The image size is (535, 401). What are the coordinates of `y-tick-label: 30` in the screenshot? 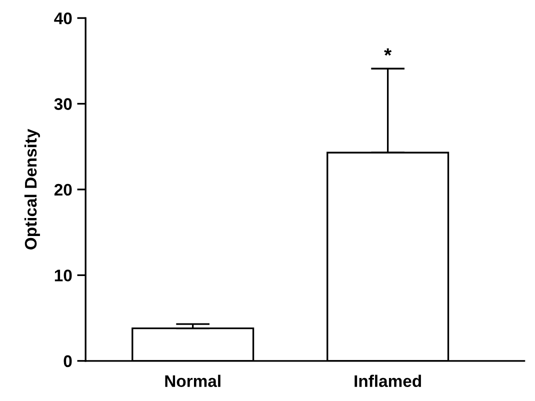 It's located at (63, 104).